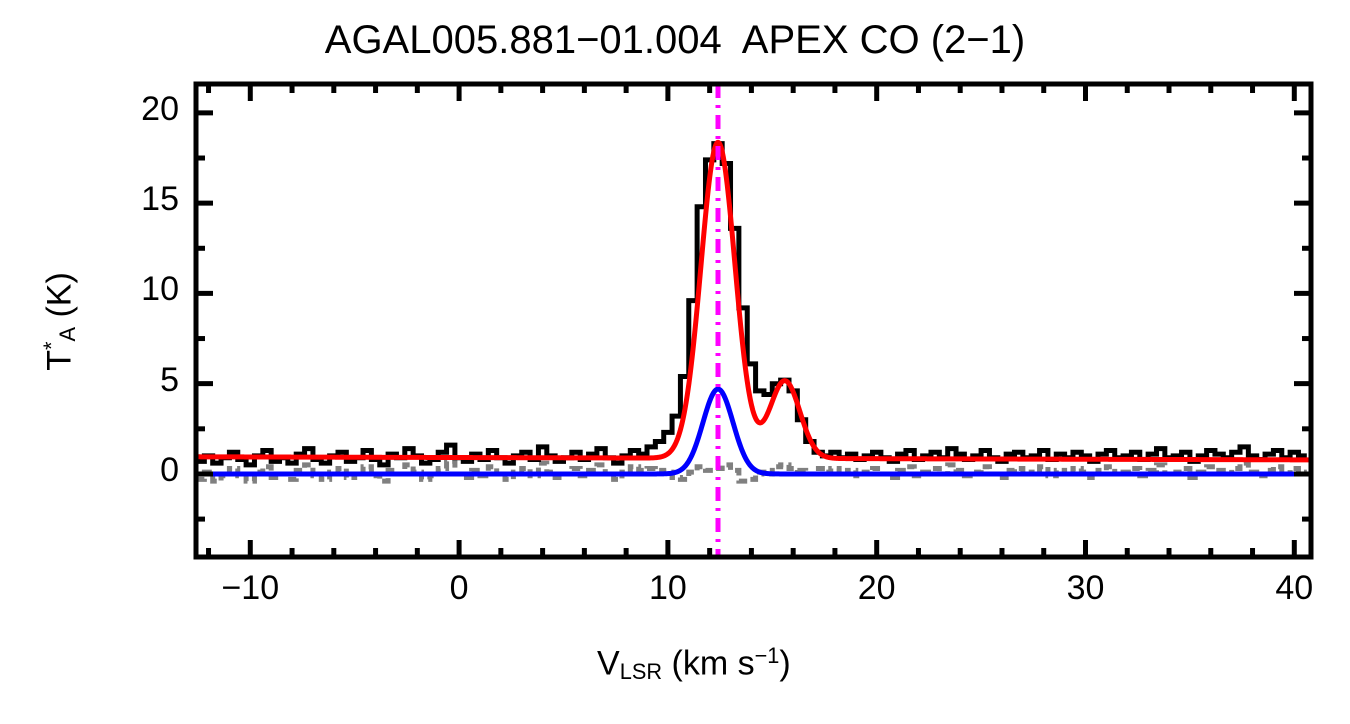  I want to click on y-axis-title: T*A (K), so click(60, 340).